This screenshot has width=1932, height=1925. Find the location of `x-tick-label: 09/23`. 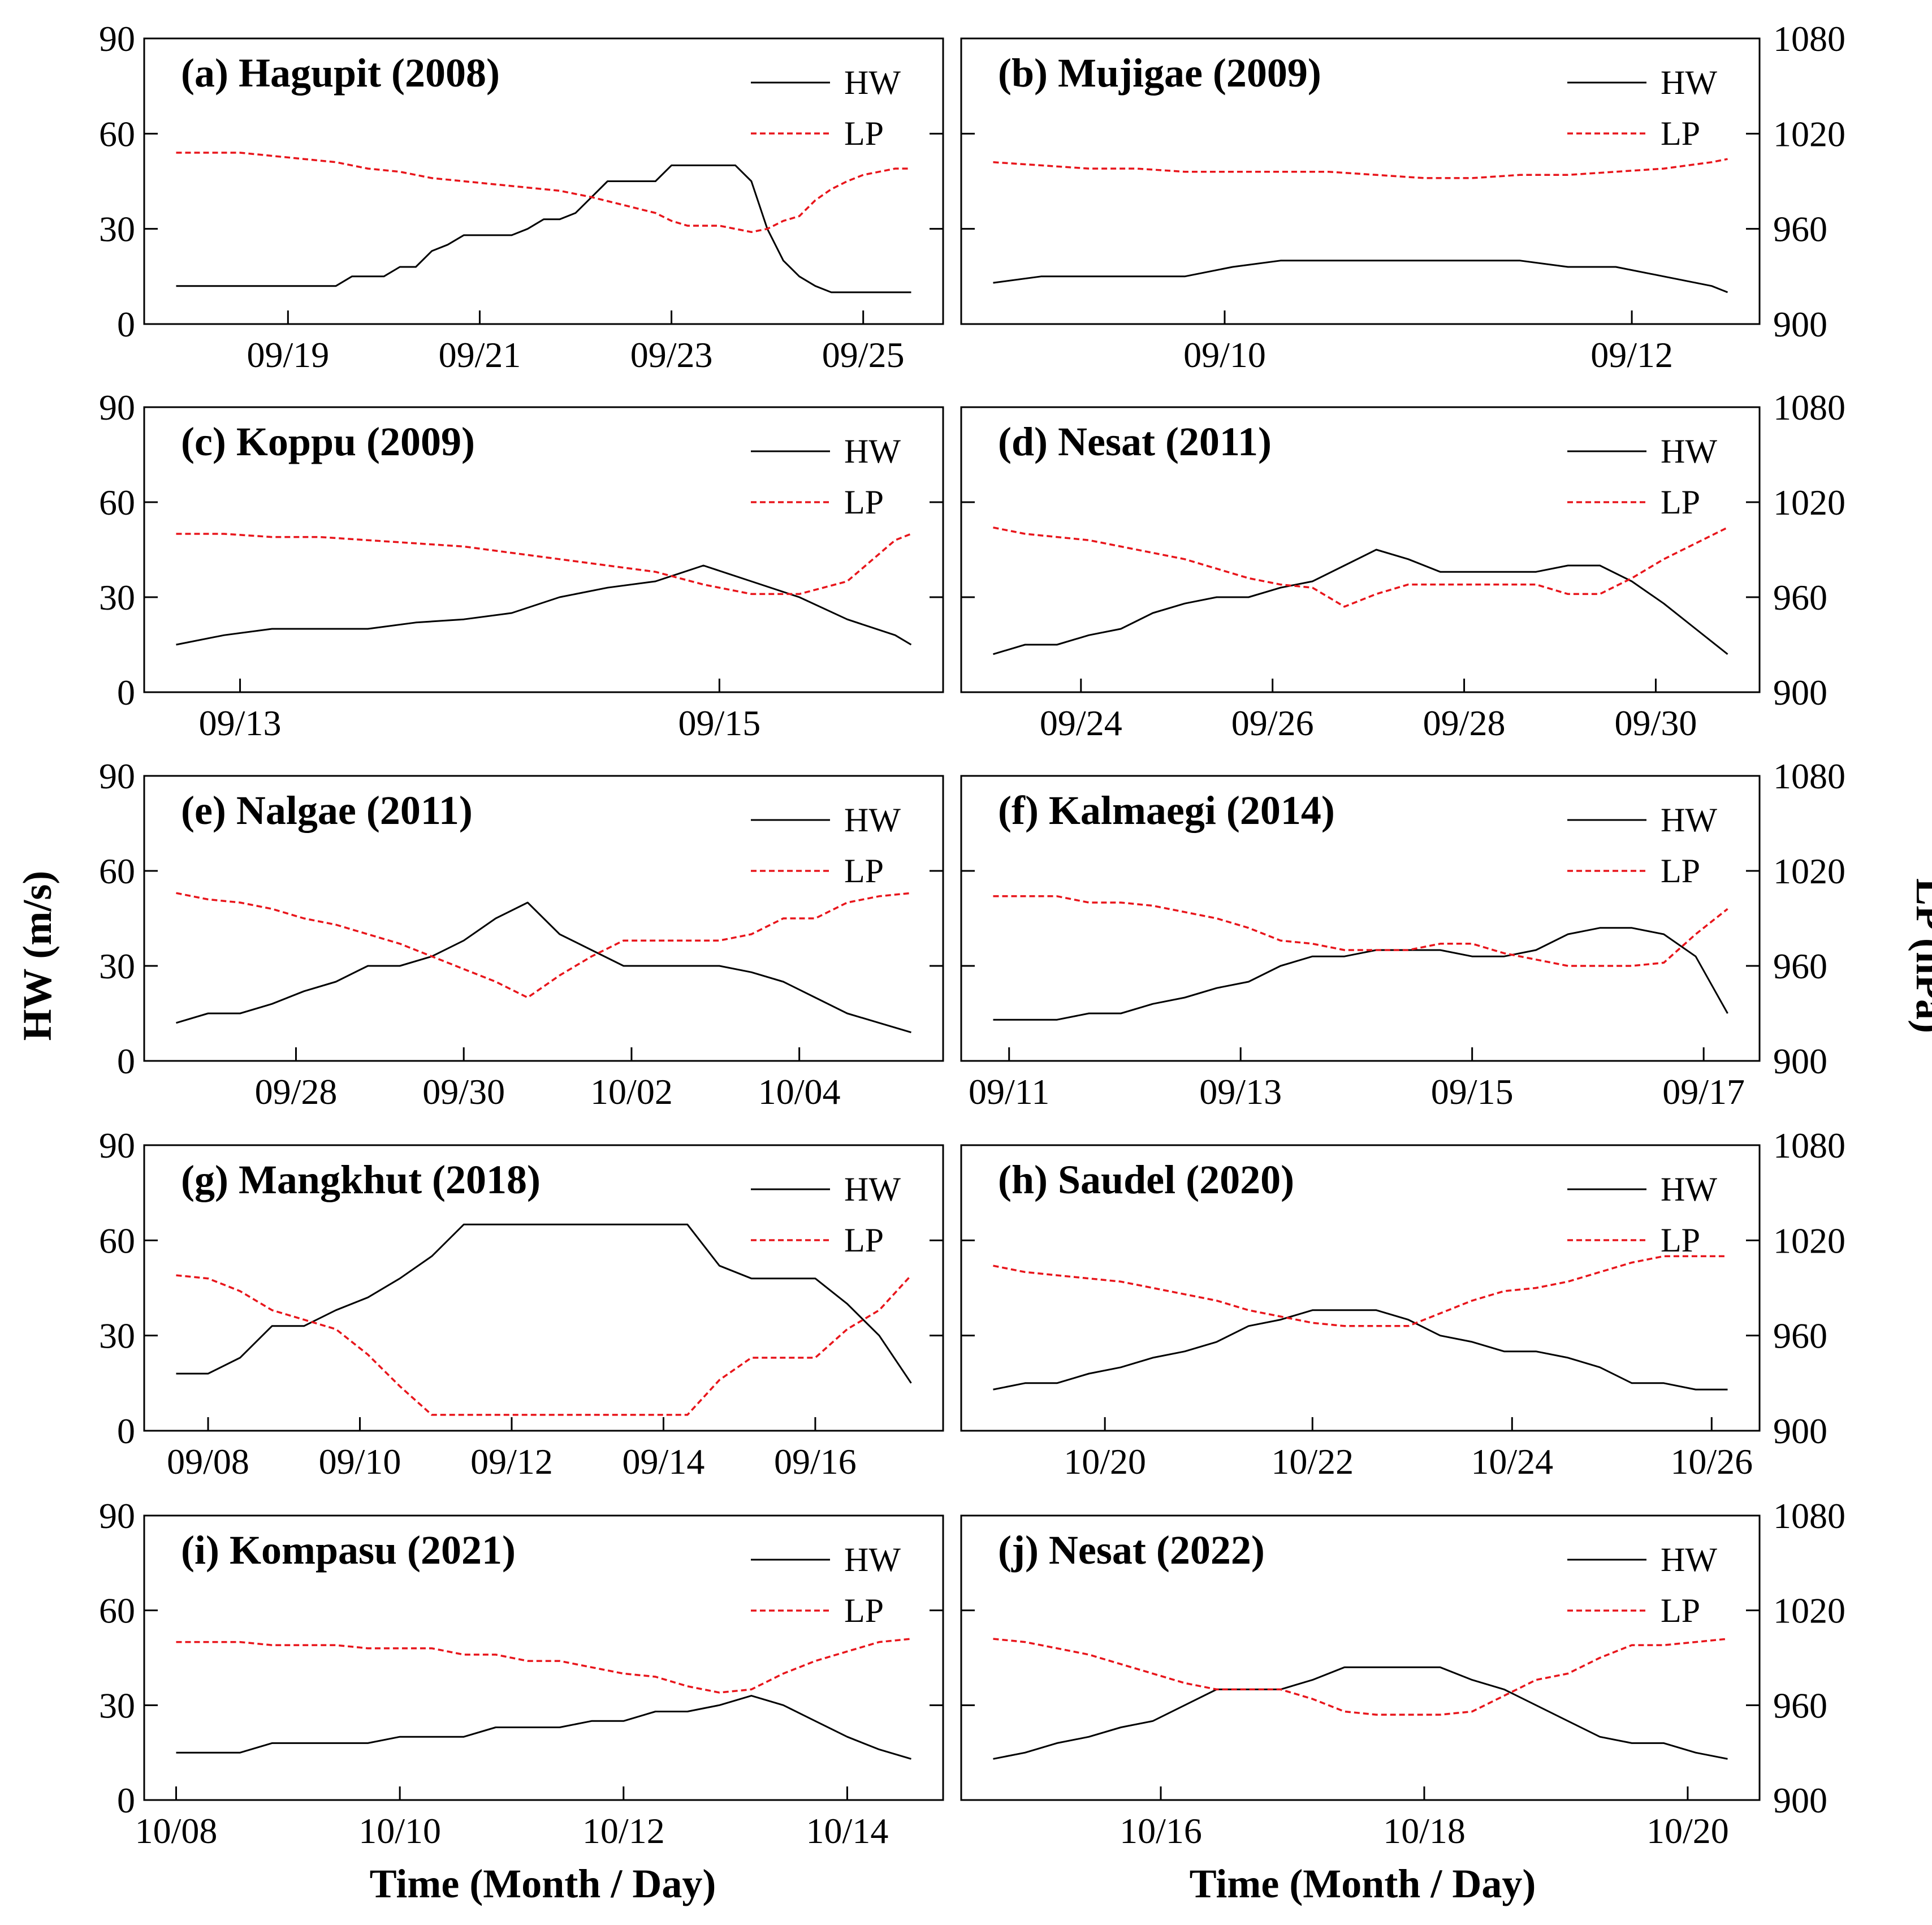

x-tick-label: 09/23 is located at coordinates (671, 355).